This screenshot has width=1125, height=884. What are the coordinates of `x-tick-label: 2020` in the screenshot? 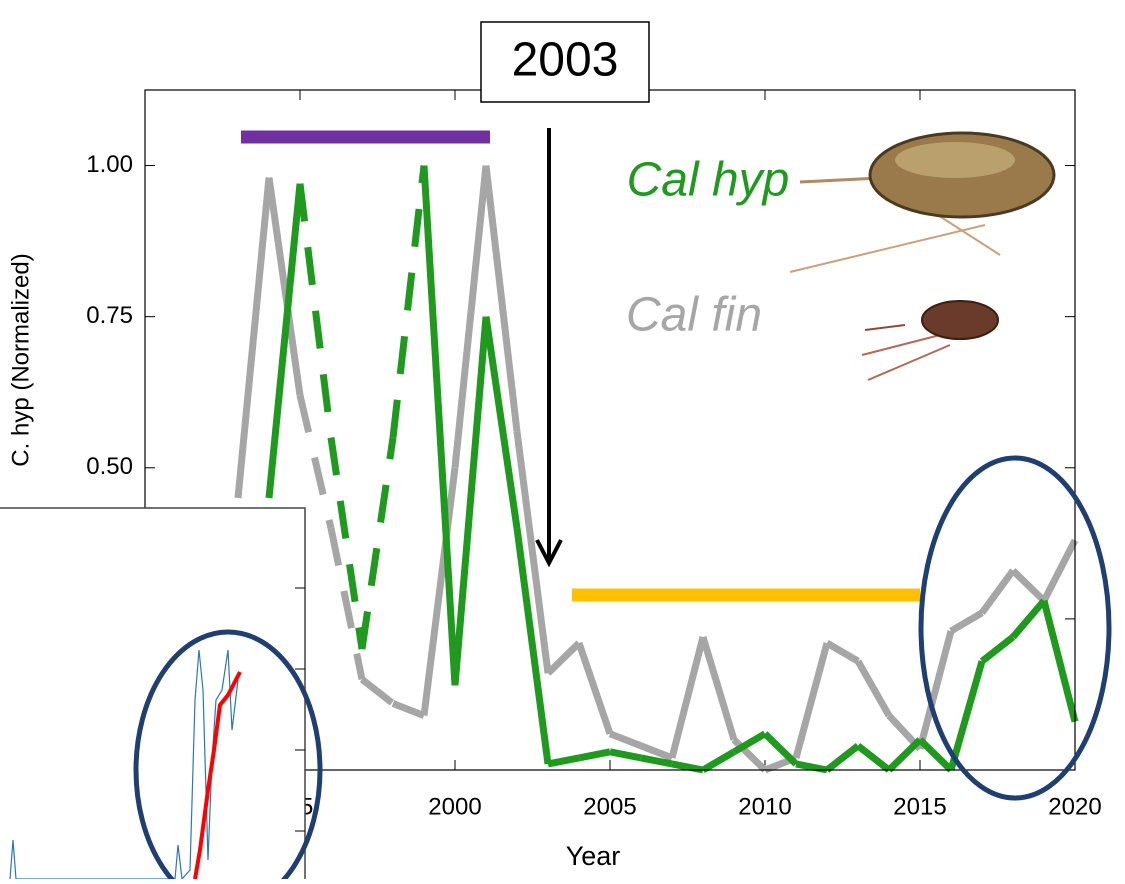 It's located at (1074, 806).